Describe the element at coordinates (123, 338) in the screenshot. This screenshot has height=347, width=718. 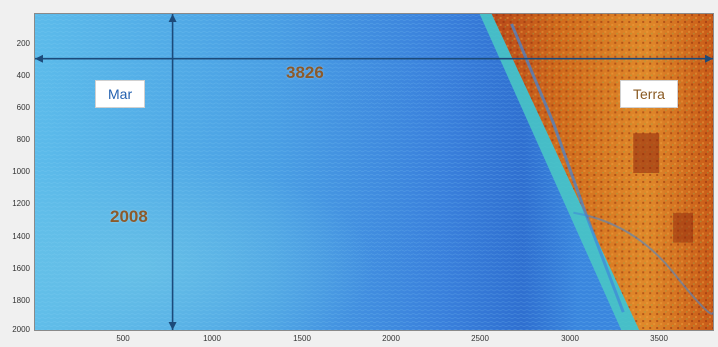
I see `x-tick-label: 500` at that location.